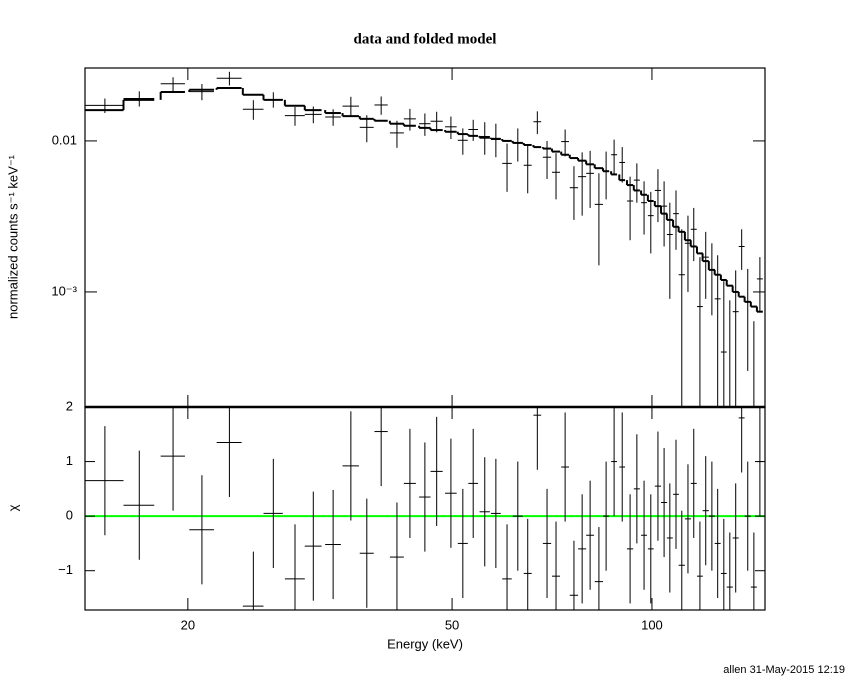  Describe the element at coordinates (69, 515) in the screenshot. I see `y-tick-label: 0` at that location.